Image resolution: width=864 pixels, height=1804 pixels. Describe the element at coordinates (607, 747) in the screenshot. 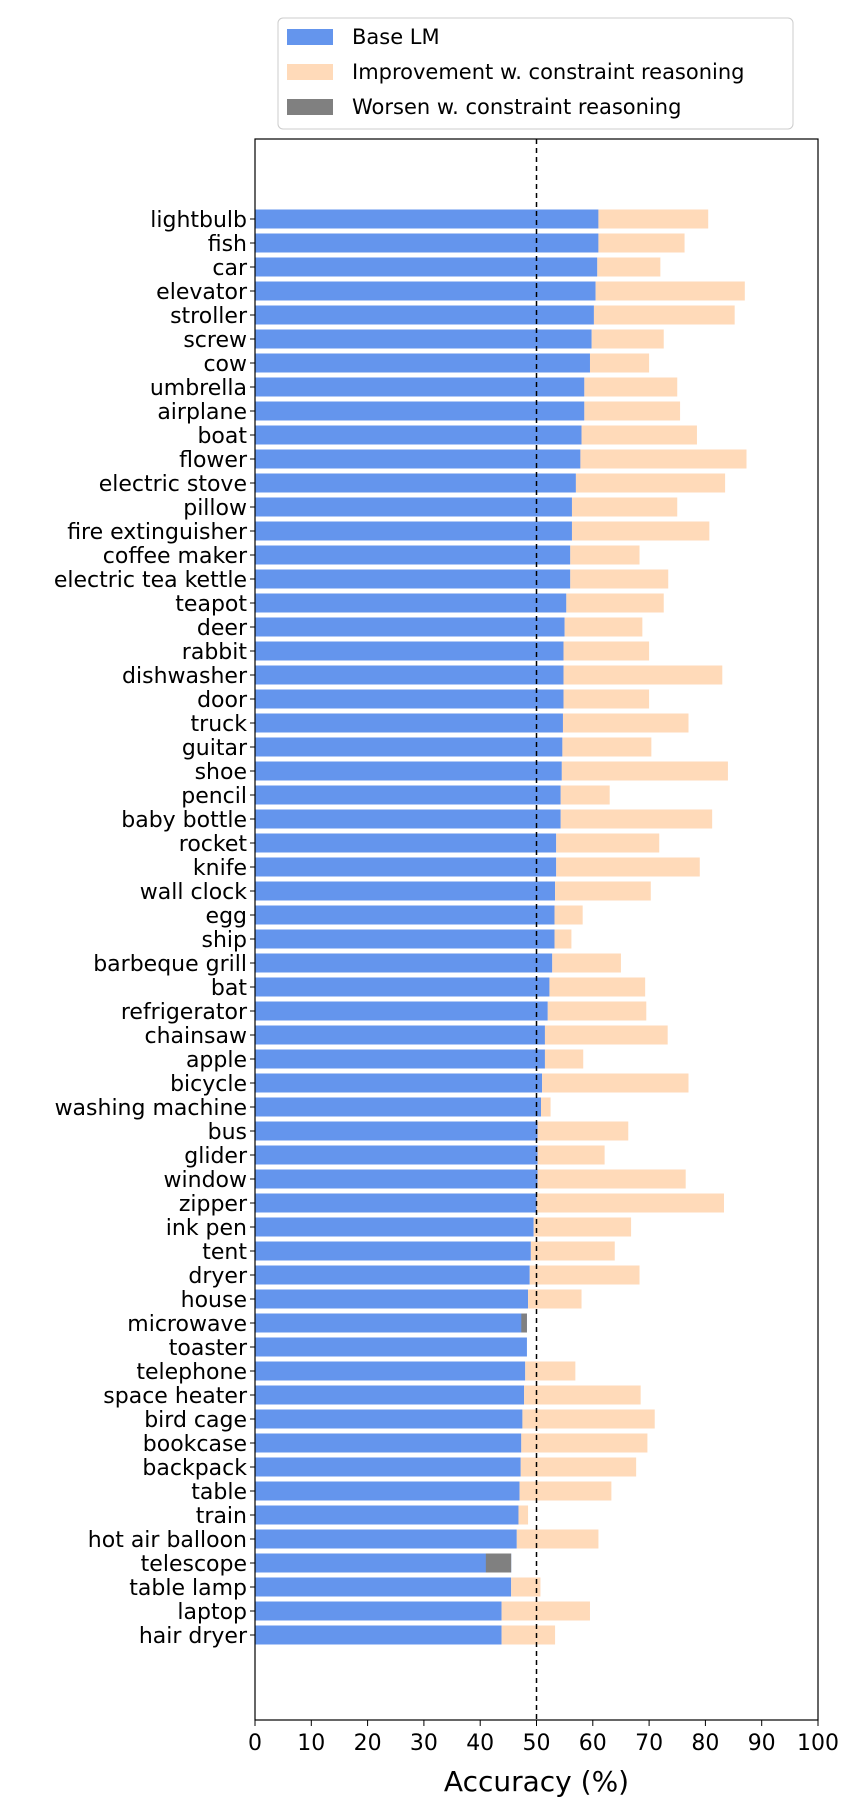

I see `bar-improvement-guitar` at that location.